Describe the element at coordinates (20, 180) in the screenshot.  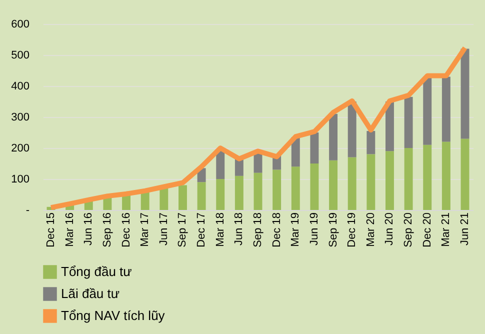
I see `y-tick-label: 100` at that location.